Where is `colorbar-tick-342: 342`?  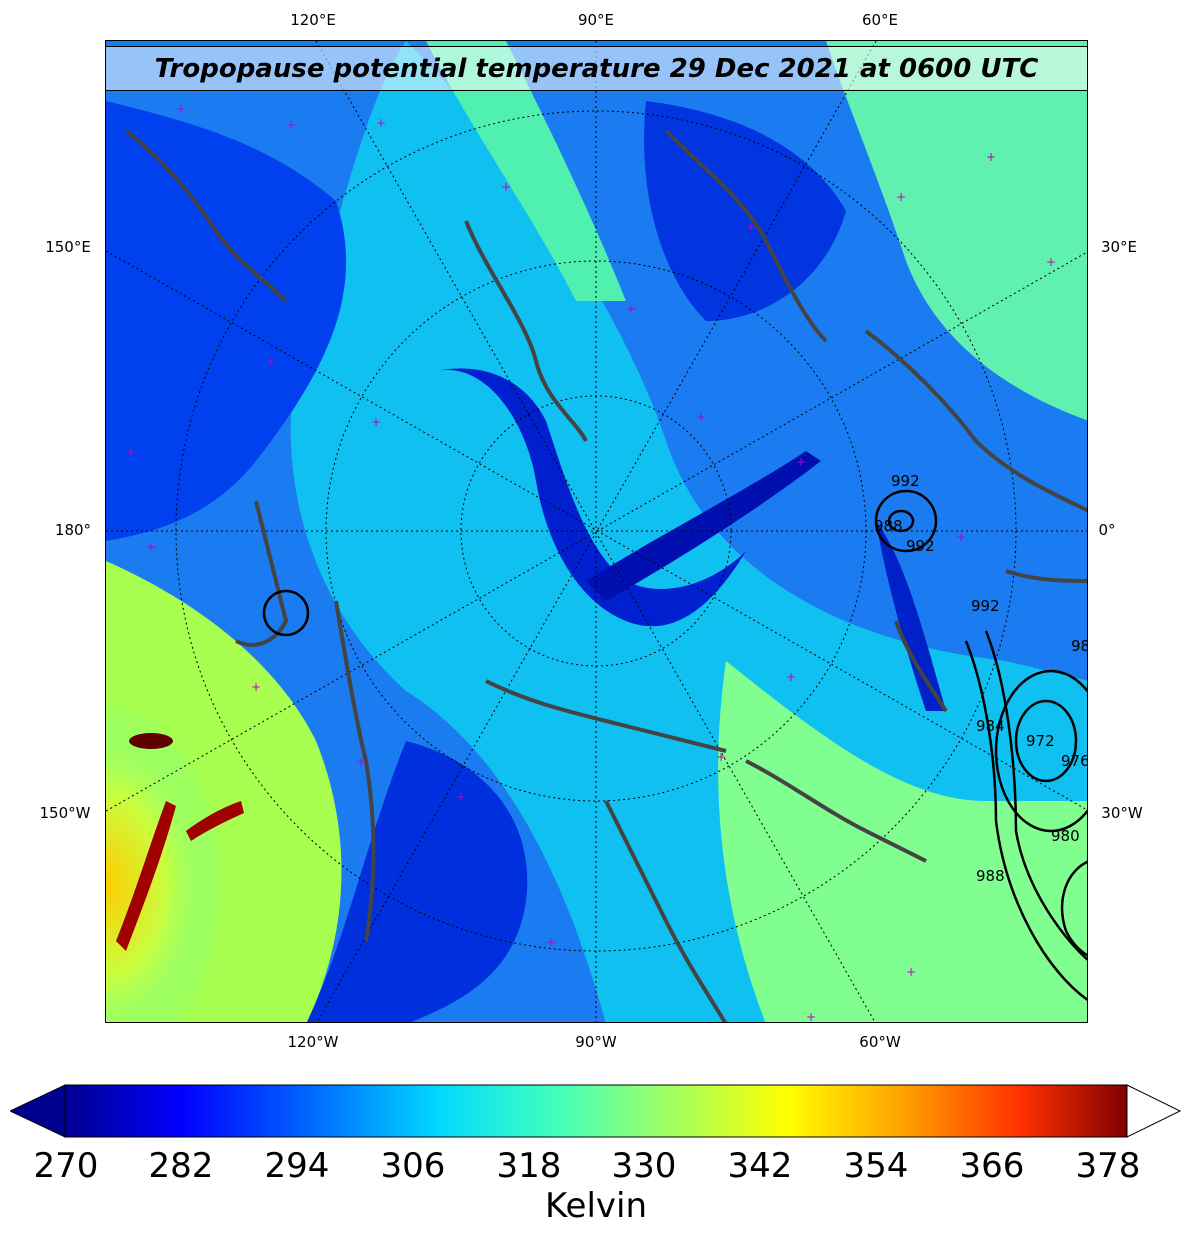 colorbar-tick-342: 342 is located at coordinates (760, 1166).